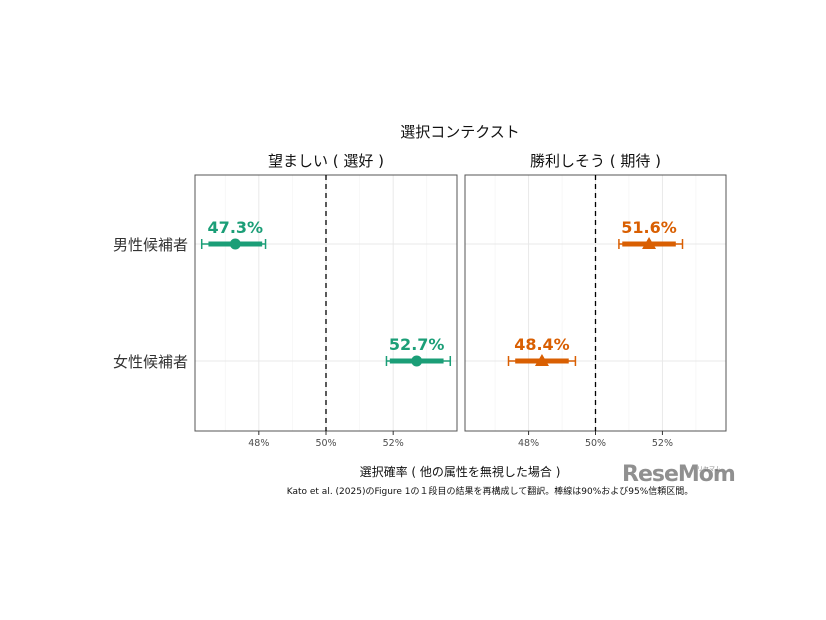  What do you see at coordinates (460, 132) in the screenshot?
I see `overall-title: 選択コンテクスト` at bounding box center [460, 132].